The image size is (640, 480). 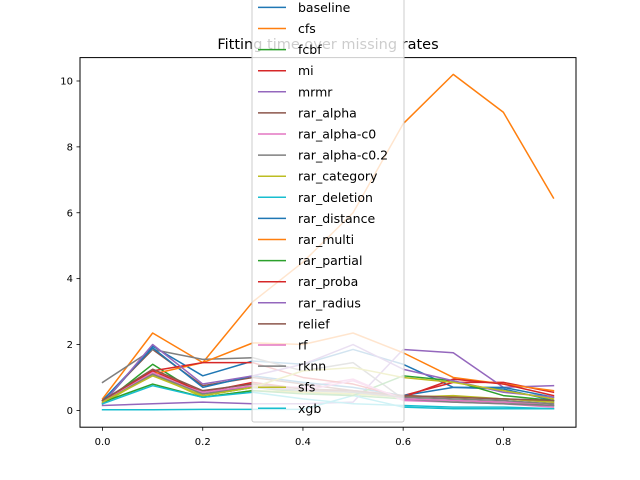 What do you see at coordinates (329, 302) in the screenshot?
I see `legend-label: rar_radius` at bounding box center [329, 302].